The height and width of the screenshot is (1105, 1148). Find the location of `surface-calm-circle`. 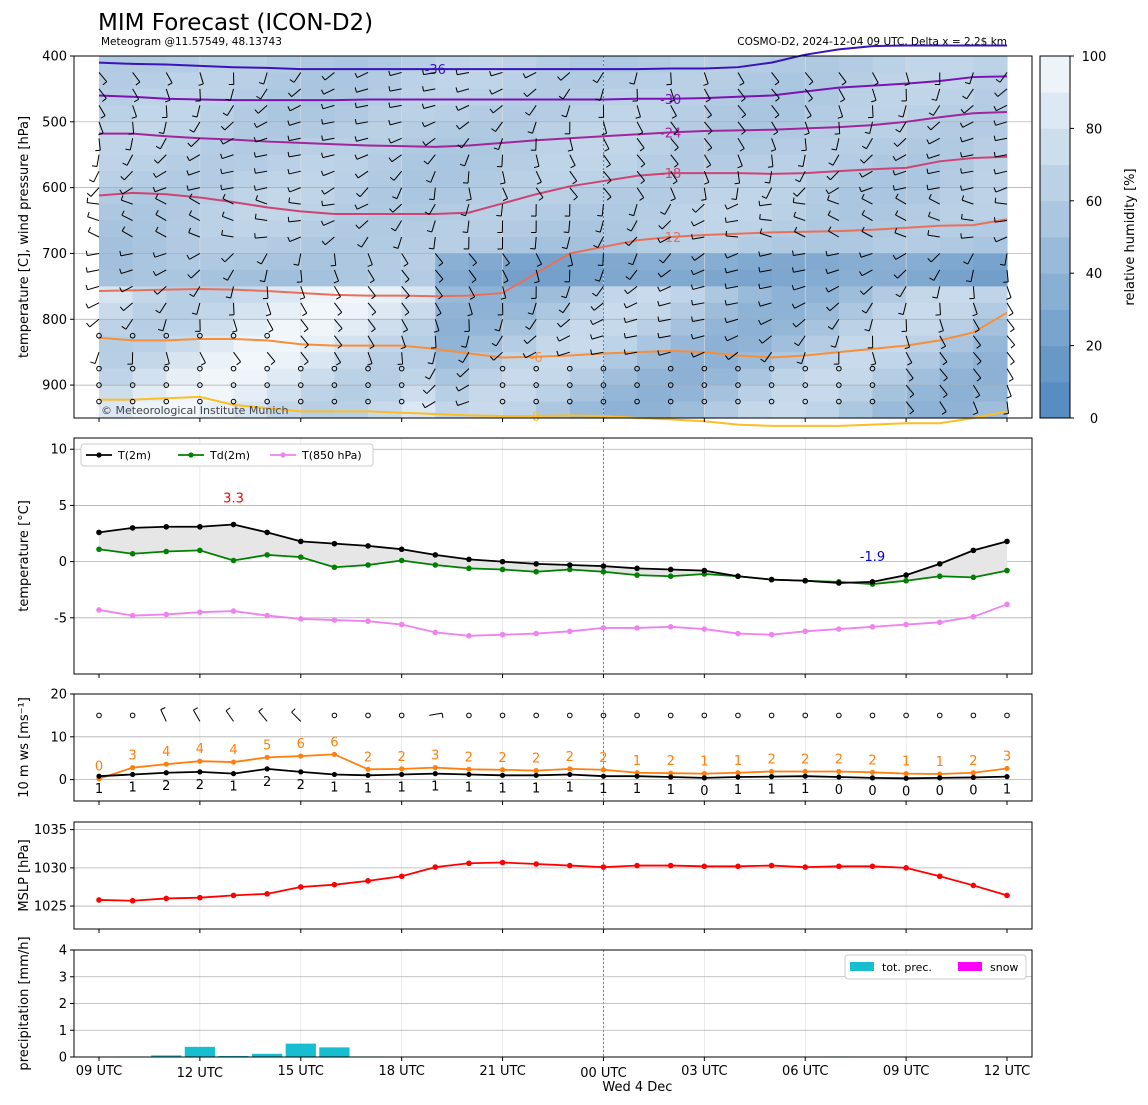

surface-calm-circle is located at coordinates (738, 715).